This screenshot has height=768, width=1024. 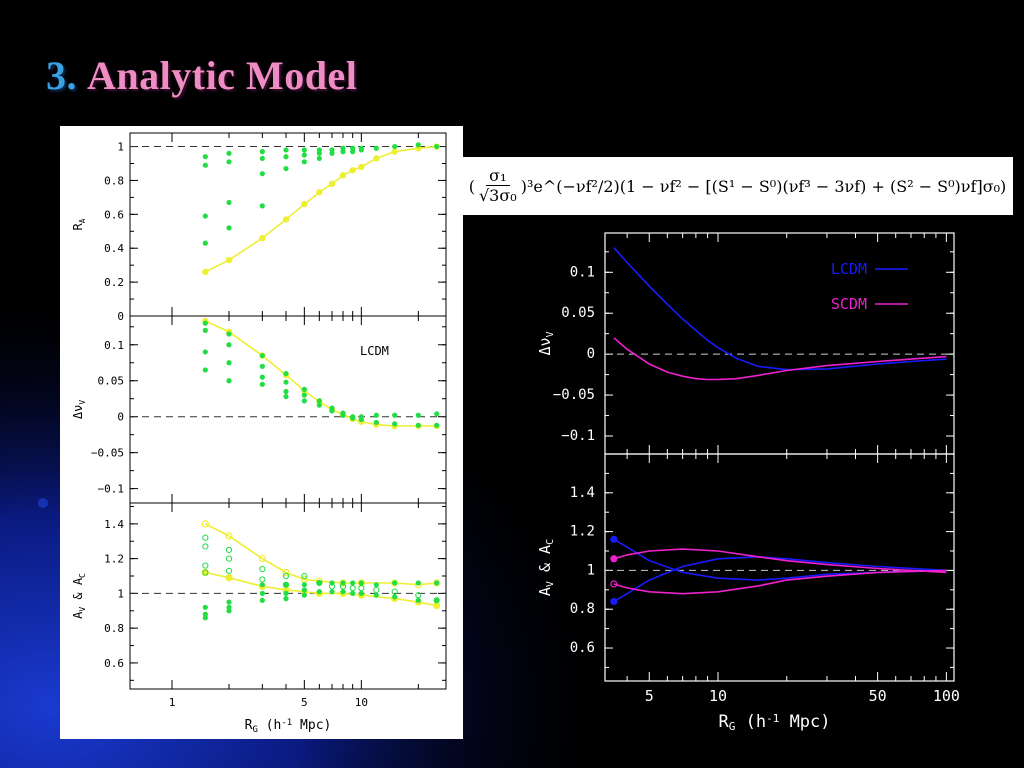 I want to click on slide-title: 3. Analytic Model, so click(x=201, y=75).